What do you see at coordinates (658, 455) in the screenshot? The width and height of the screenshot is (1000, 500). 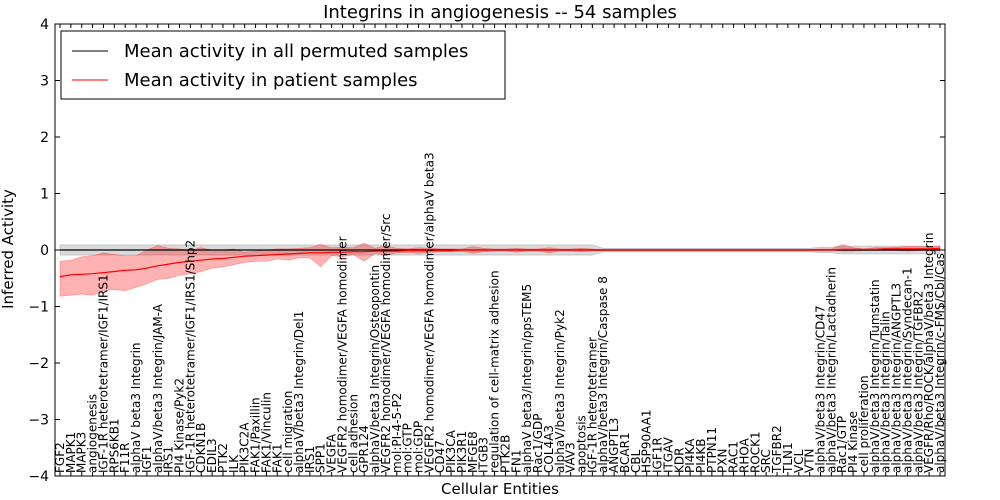 I see `x-tick-label: IGF1R` at bounding box center [658, 455].